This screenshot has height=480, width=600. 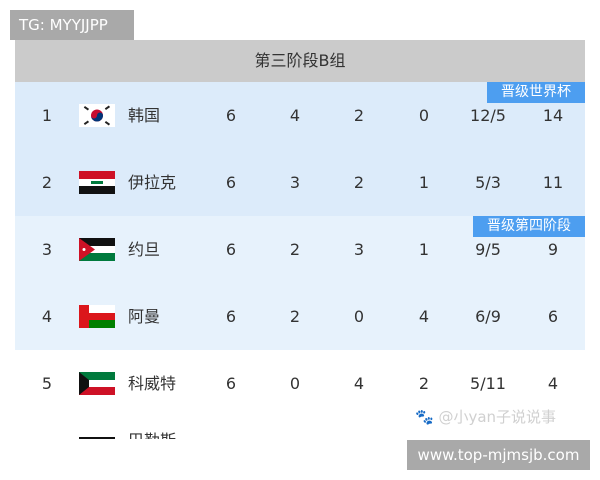 What do you see at coordinates (144, 115) in the screenshot?
I see `team-name: 韩国` at bounding box center [144, 115].